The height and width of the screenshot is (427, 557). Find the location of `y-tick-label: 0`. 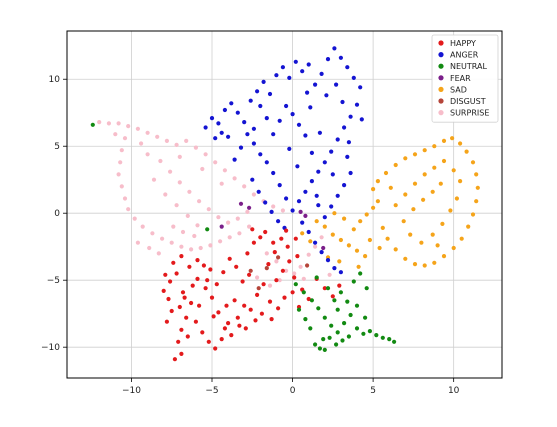

y-tick-label: 0 is located at coordinates (57, 214).